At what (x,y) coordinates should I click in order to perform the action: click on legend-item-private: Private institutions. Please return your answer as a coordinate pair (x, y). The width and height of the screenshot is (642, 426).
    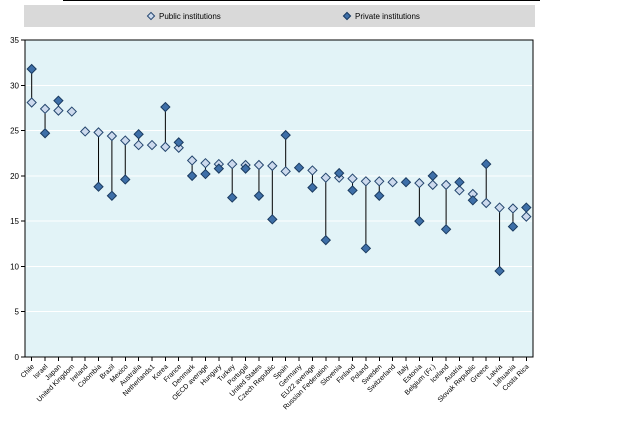
    Looking at the image, I should click on (381, 16).